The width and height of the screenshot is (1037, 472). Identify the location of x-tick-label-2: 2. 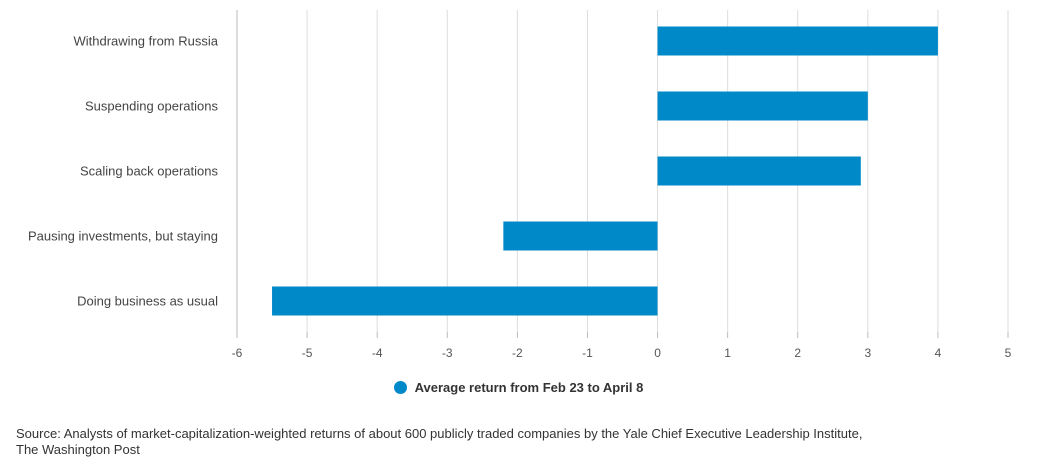
(797, 353).